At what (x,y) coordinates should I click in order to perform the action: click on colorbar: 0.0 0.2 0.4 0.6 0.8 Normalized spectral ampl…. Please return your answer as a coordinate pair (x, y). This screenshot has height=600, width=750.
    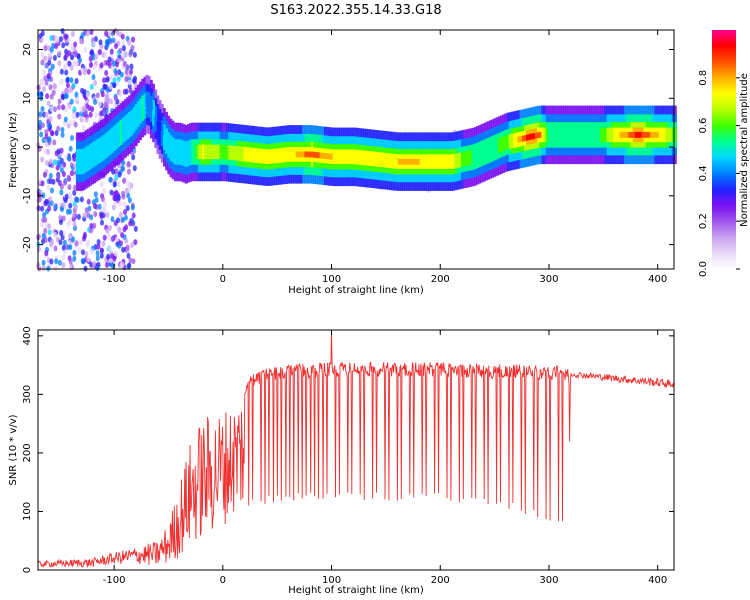
    Looking at the image, I should click on (724, 153).